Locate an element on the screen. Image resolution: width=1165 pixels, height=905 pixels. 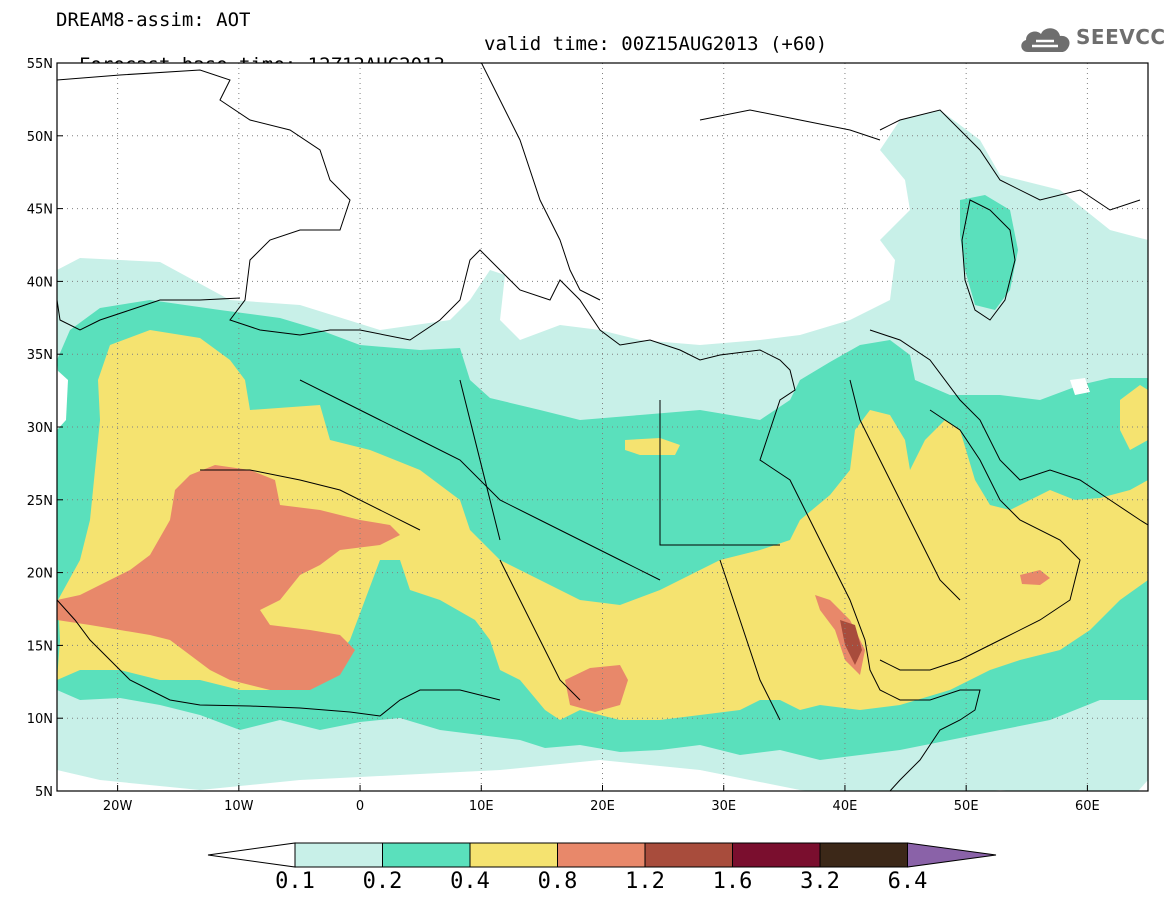
colorbar: 0.1 0.2 0.4 0.8 1.2 1.6 3.2 6.4 is located at coordinates (602, 868).